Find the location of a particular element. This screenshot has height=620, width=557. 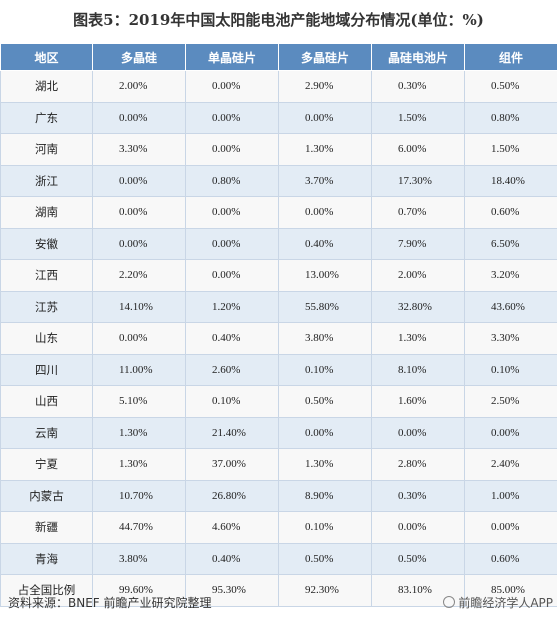

table-row: 江苏 14.10% 1.20% 55.80% 32.80% 43.60% is located at coordinates (278, 306).